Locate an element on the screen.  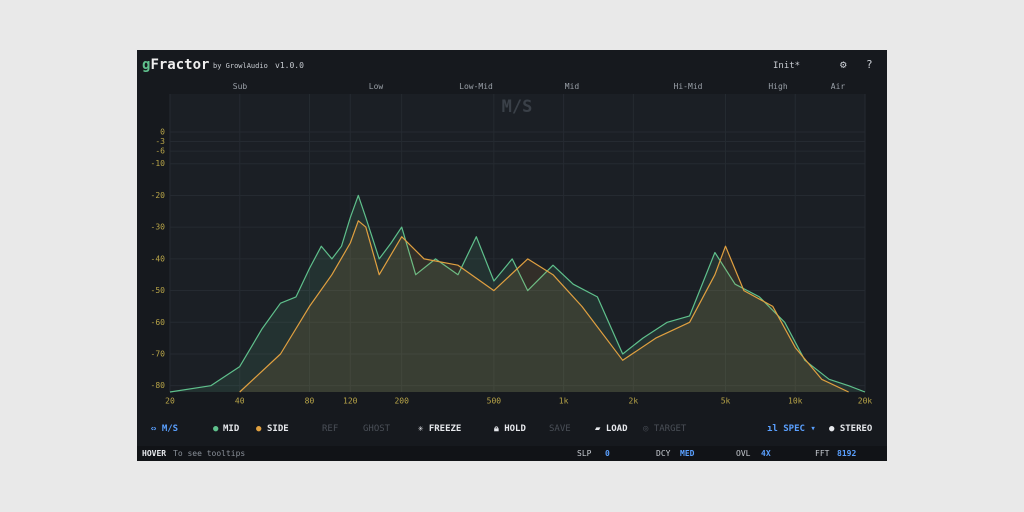
view-toggle: ⇔ M/S is located at coordinates (165, 429).